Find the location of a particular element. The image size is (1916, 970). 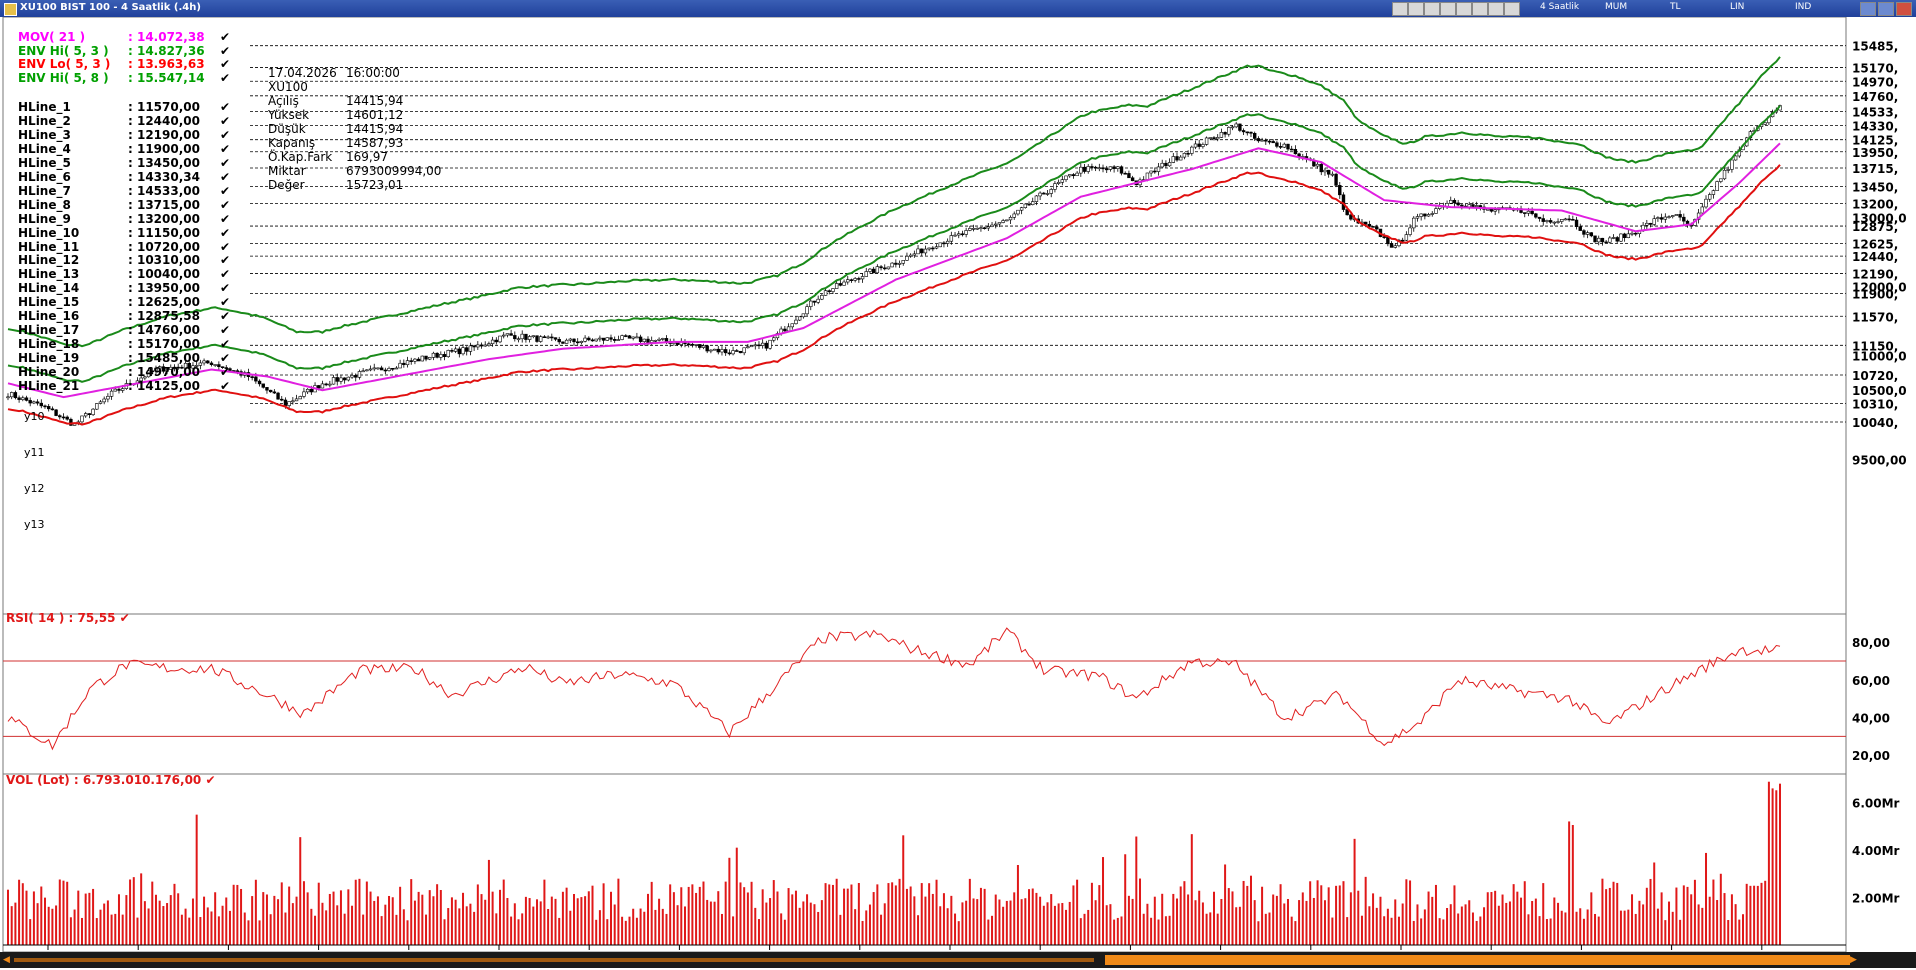

timeframe-button: 4 Saatlik is located at coordinates (1560, 7).